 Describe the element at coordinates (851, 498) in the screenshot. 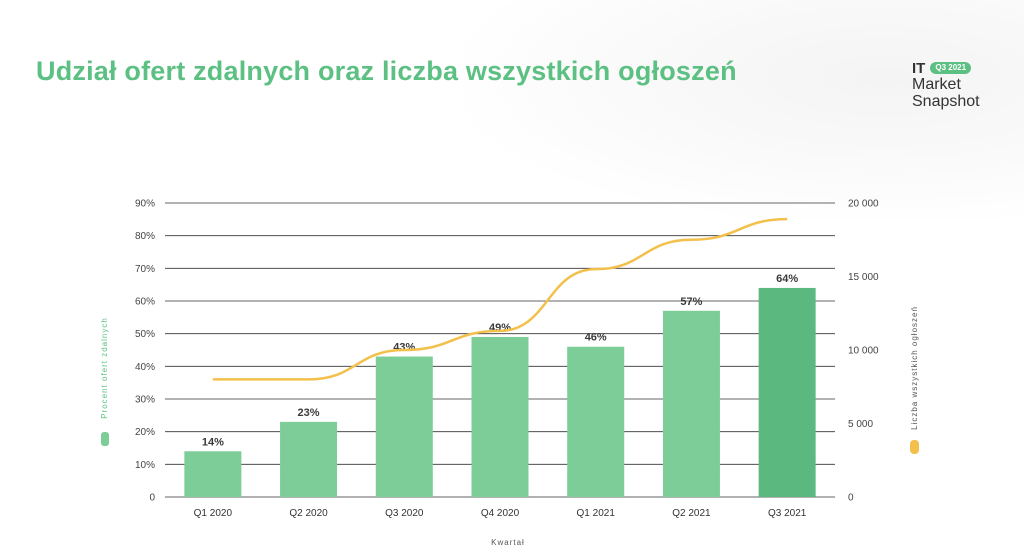

I see `y2-tick-label: 0` at that location.